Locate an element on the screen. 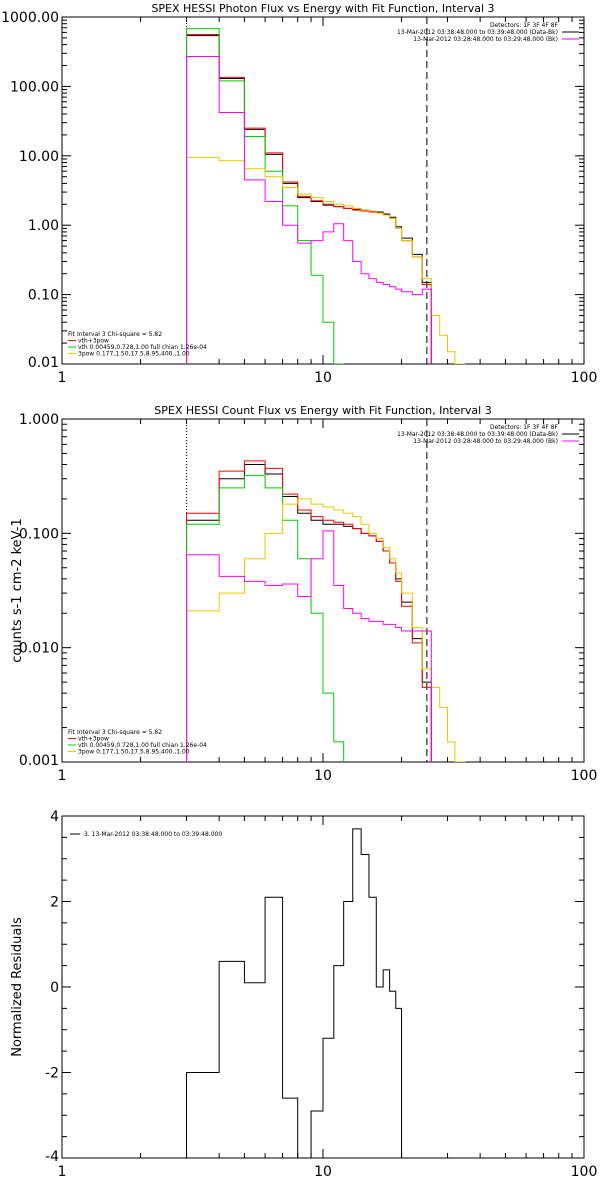 This screenshot has width=600, height=1200. residuals-xtick-label: 100 is located at coordinates (584, 1172).